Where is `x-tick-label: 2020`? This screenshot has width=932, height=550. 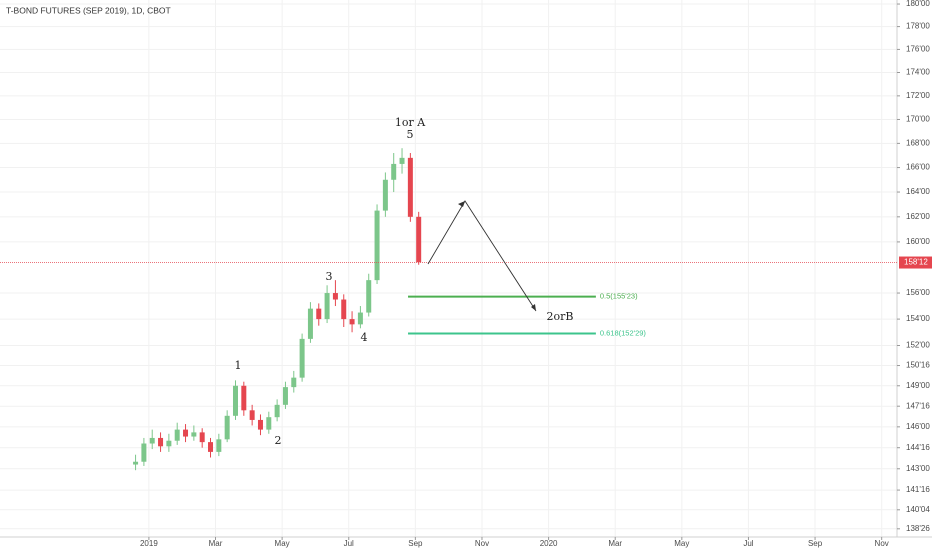
x-tick-label: 2020 is located at coordinates (549, 543).